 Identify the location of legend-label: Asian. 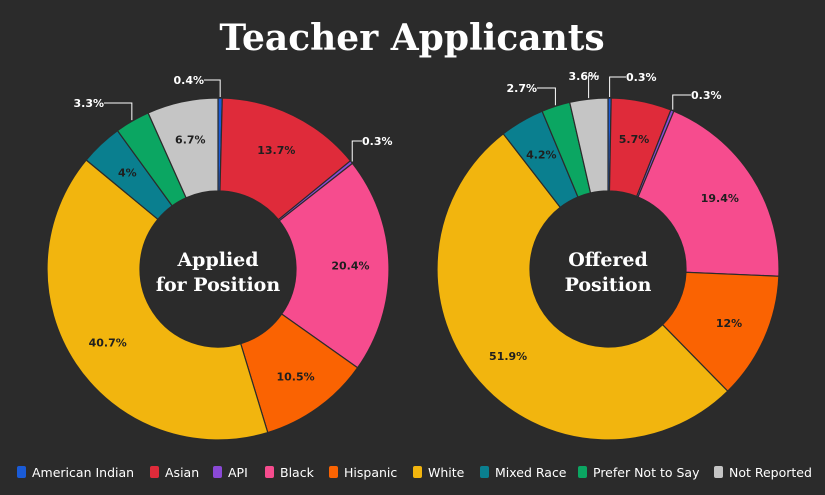
(182, 472).